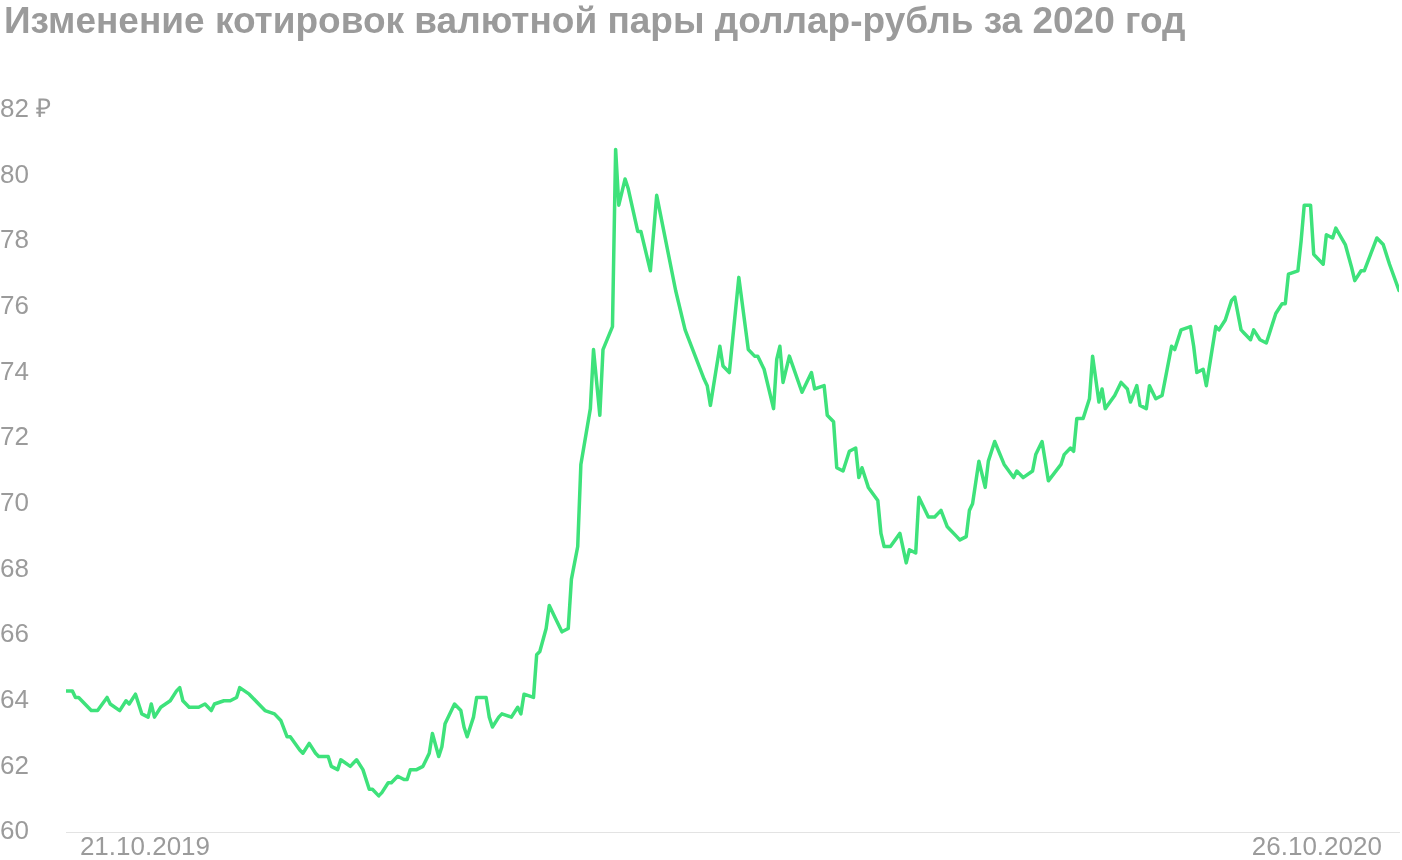 Image resolution: width=1402 pixels, height=860 pixels. What do you see at coordinates (14, 239) in the screenshot?
I see `y-tick-label: 78` at bounding box center [14, 239].